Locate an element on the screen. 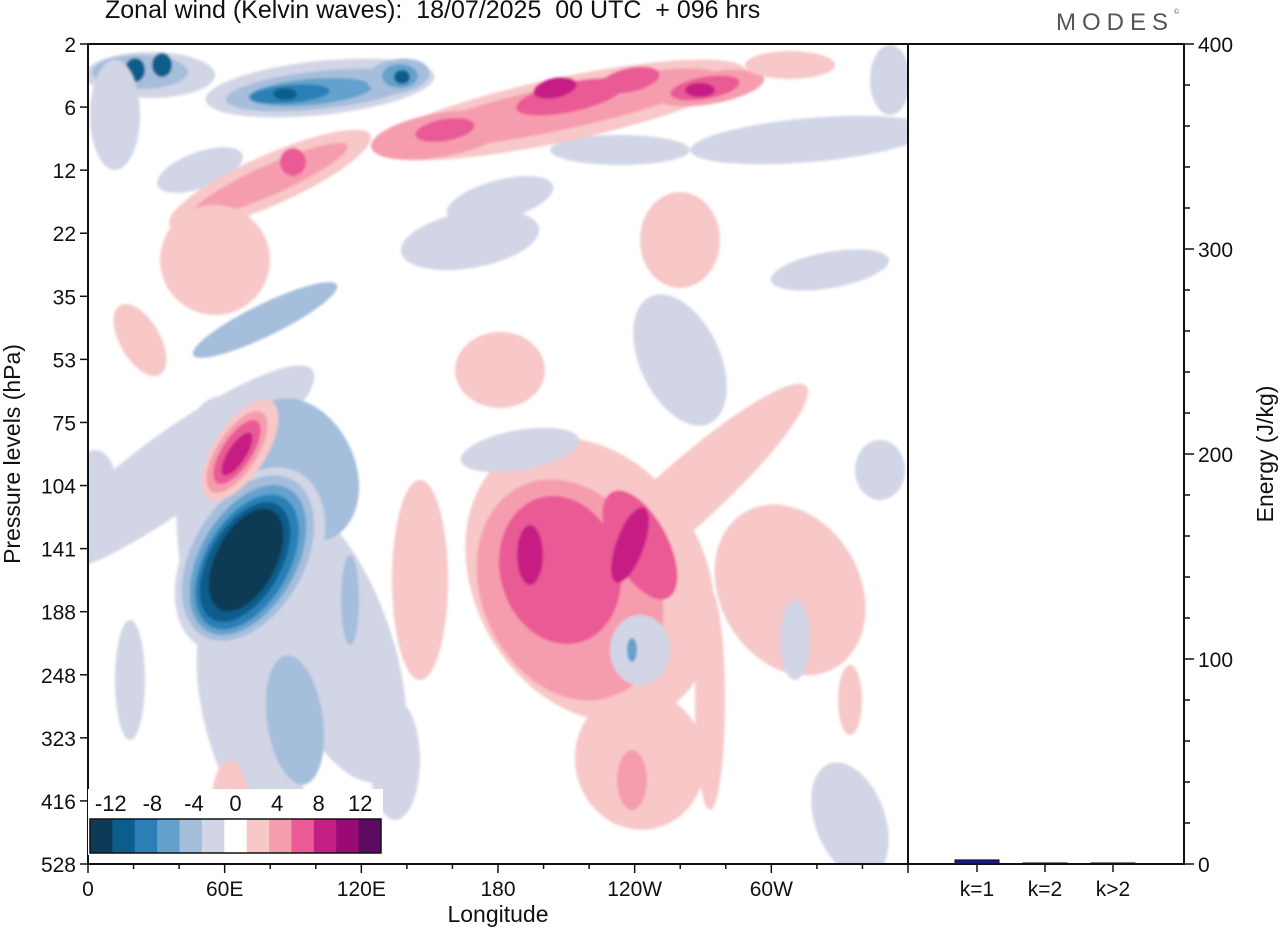 The height and width of the screenshot is (930, 1280). x-tick-label: 0 is located at coordinates (88, 889).